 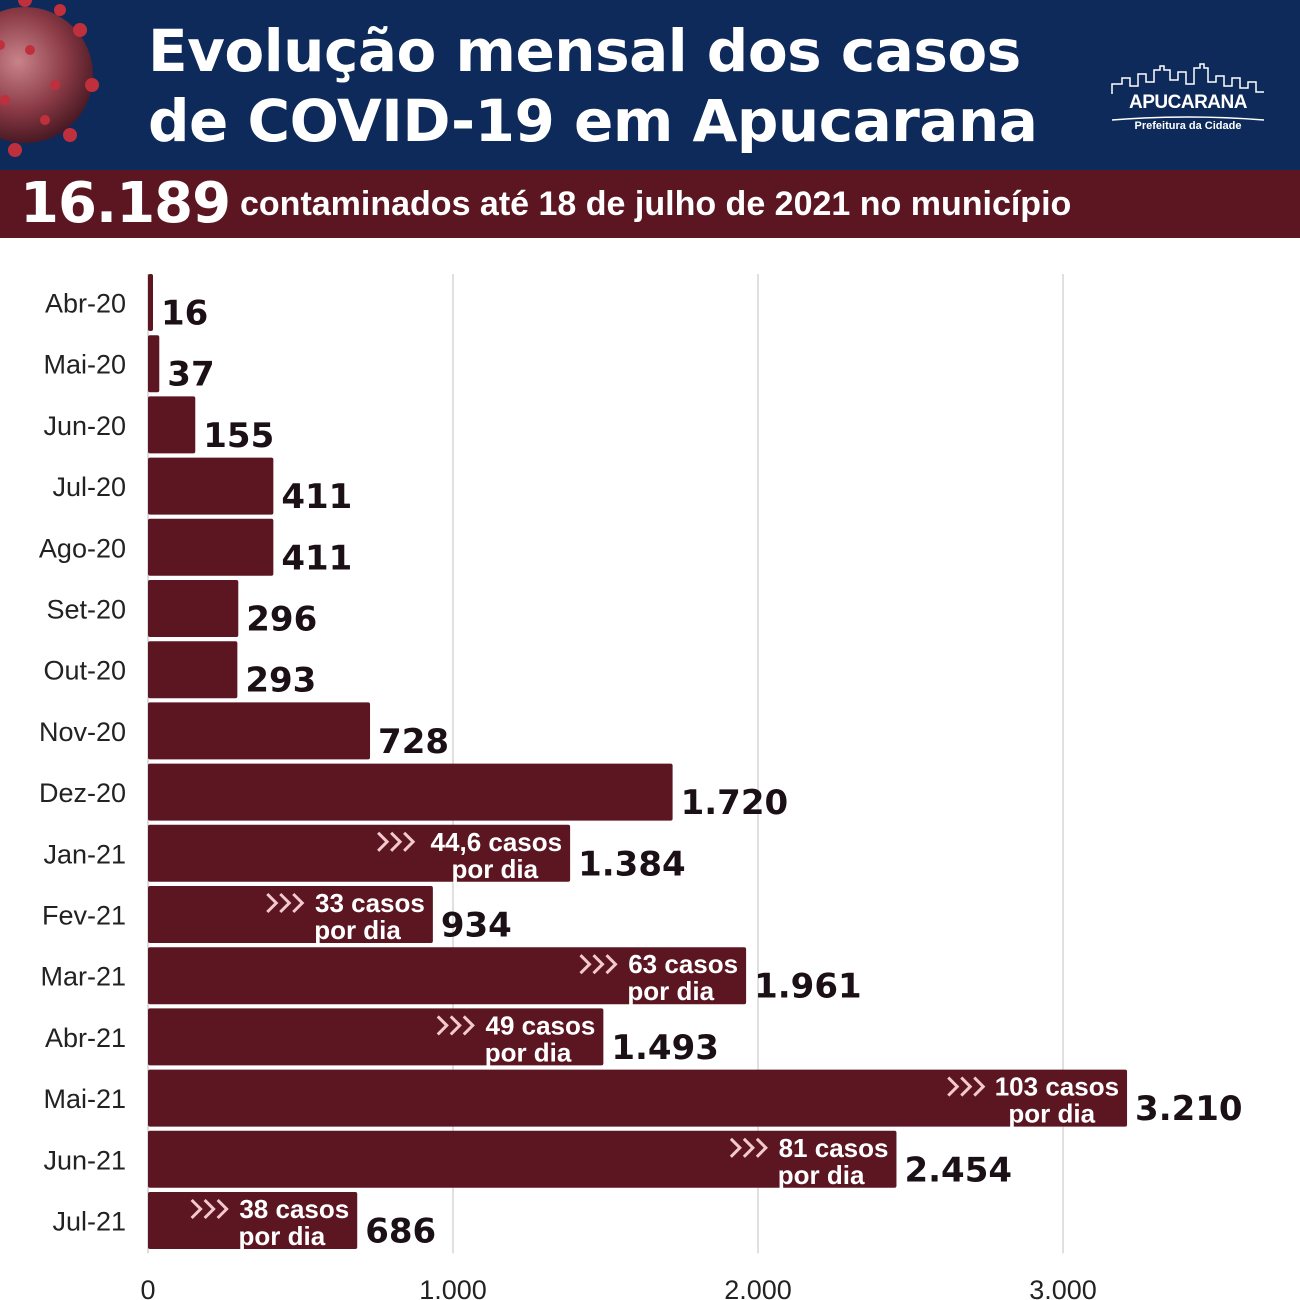 What do you see at coordinates (808, 987) in the screenshot?
I see `value-label: 1.961` at bounding box center [808, 987].